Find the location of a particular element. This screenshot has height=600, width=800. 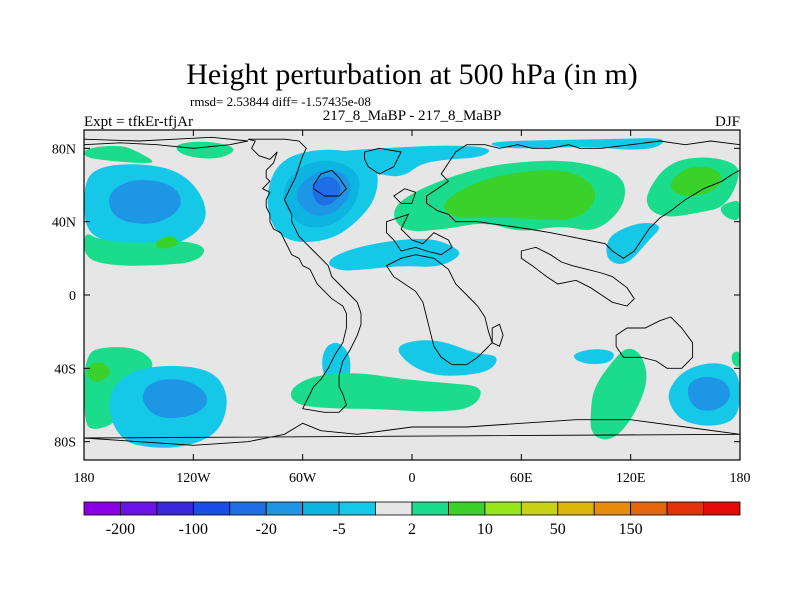

colorbar: -200 -100 -20 -5 2 10 50 150 is located at coordinates (412, 519).